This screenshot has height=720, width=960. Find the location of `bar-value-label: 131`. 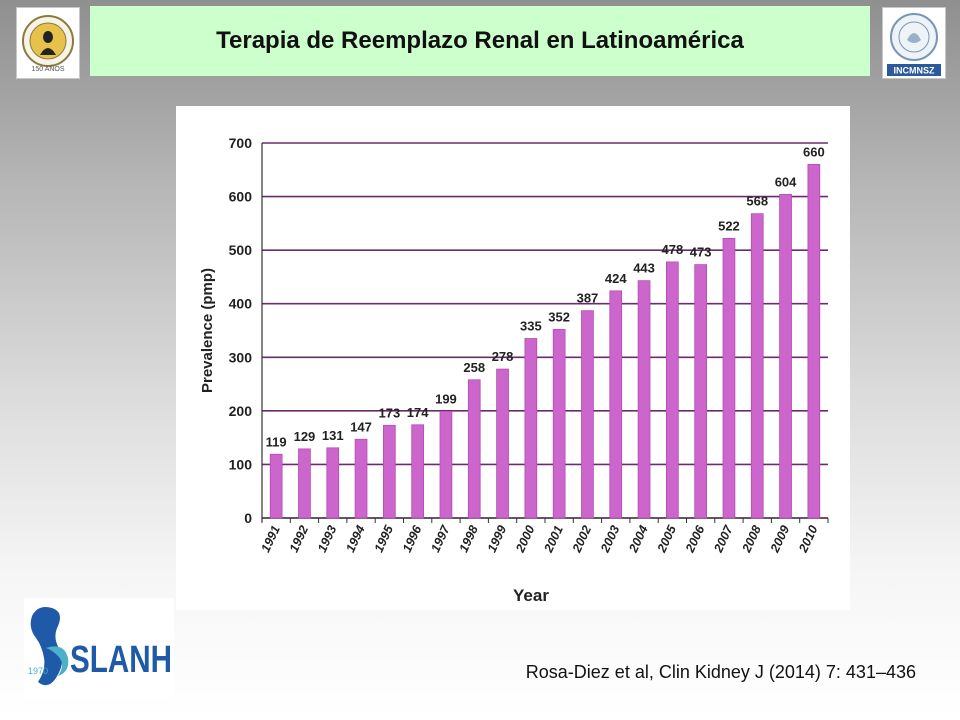

bar-value-label: 131 is located at coordinates (333, 435).